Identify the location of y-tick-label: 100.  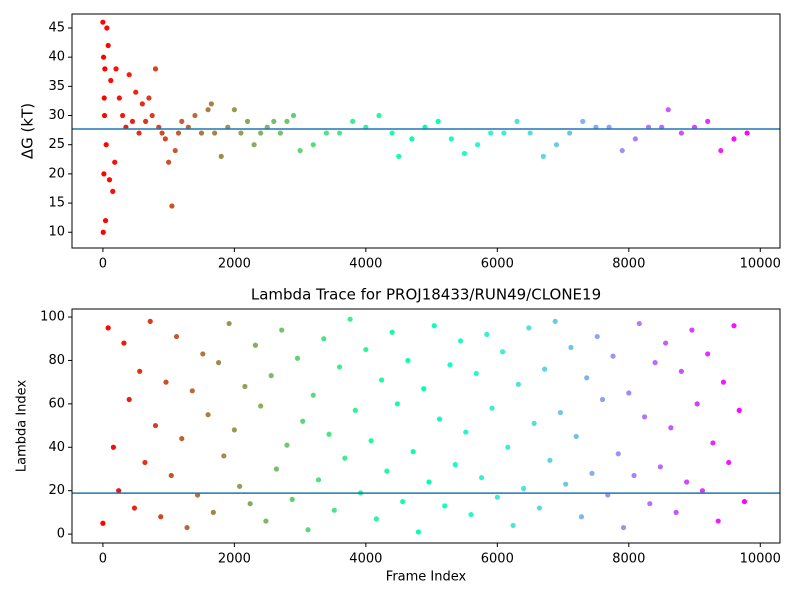
(52, 317).